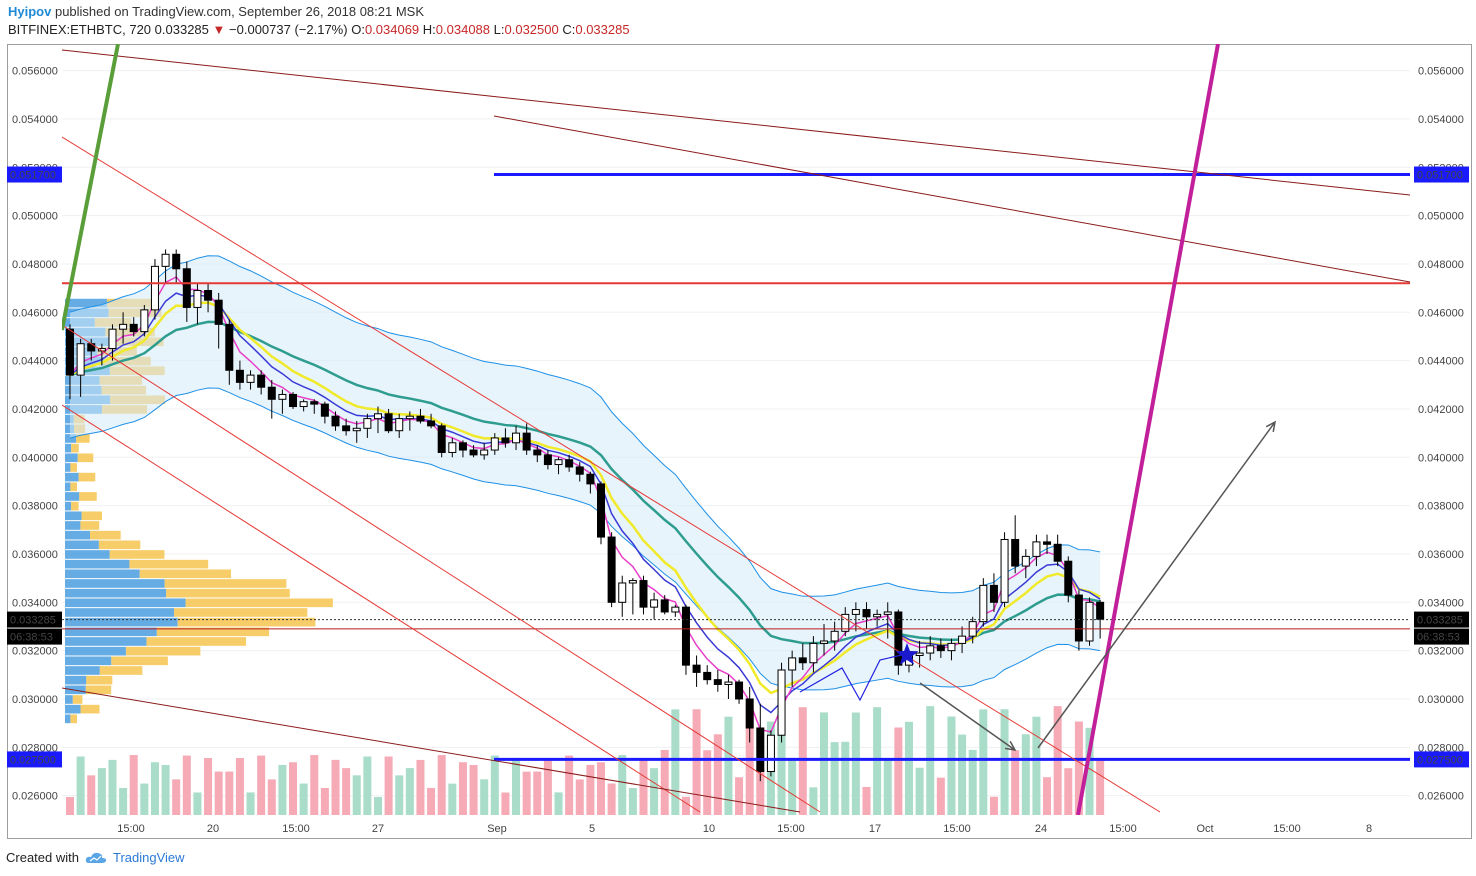 This screenshot has height=876, width=1476. What do you see at coordinates (30, 11) in the screenshot?
I see `author-name: Hyipov` at bounding box center [30, 11].